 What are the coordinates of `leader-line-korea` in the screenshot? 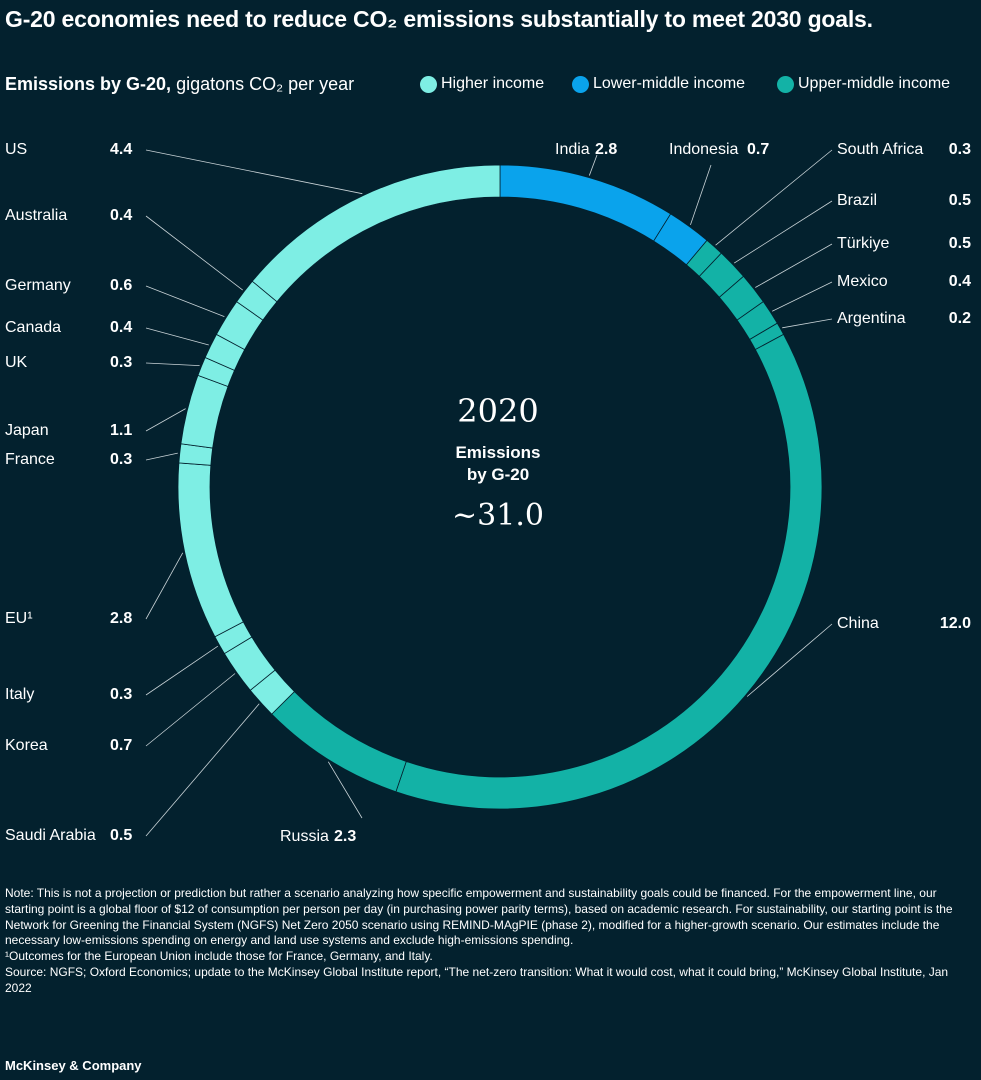 It's located at (190, 710).